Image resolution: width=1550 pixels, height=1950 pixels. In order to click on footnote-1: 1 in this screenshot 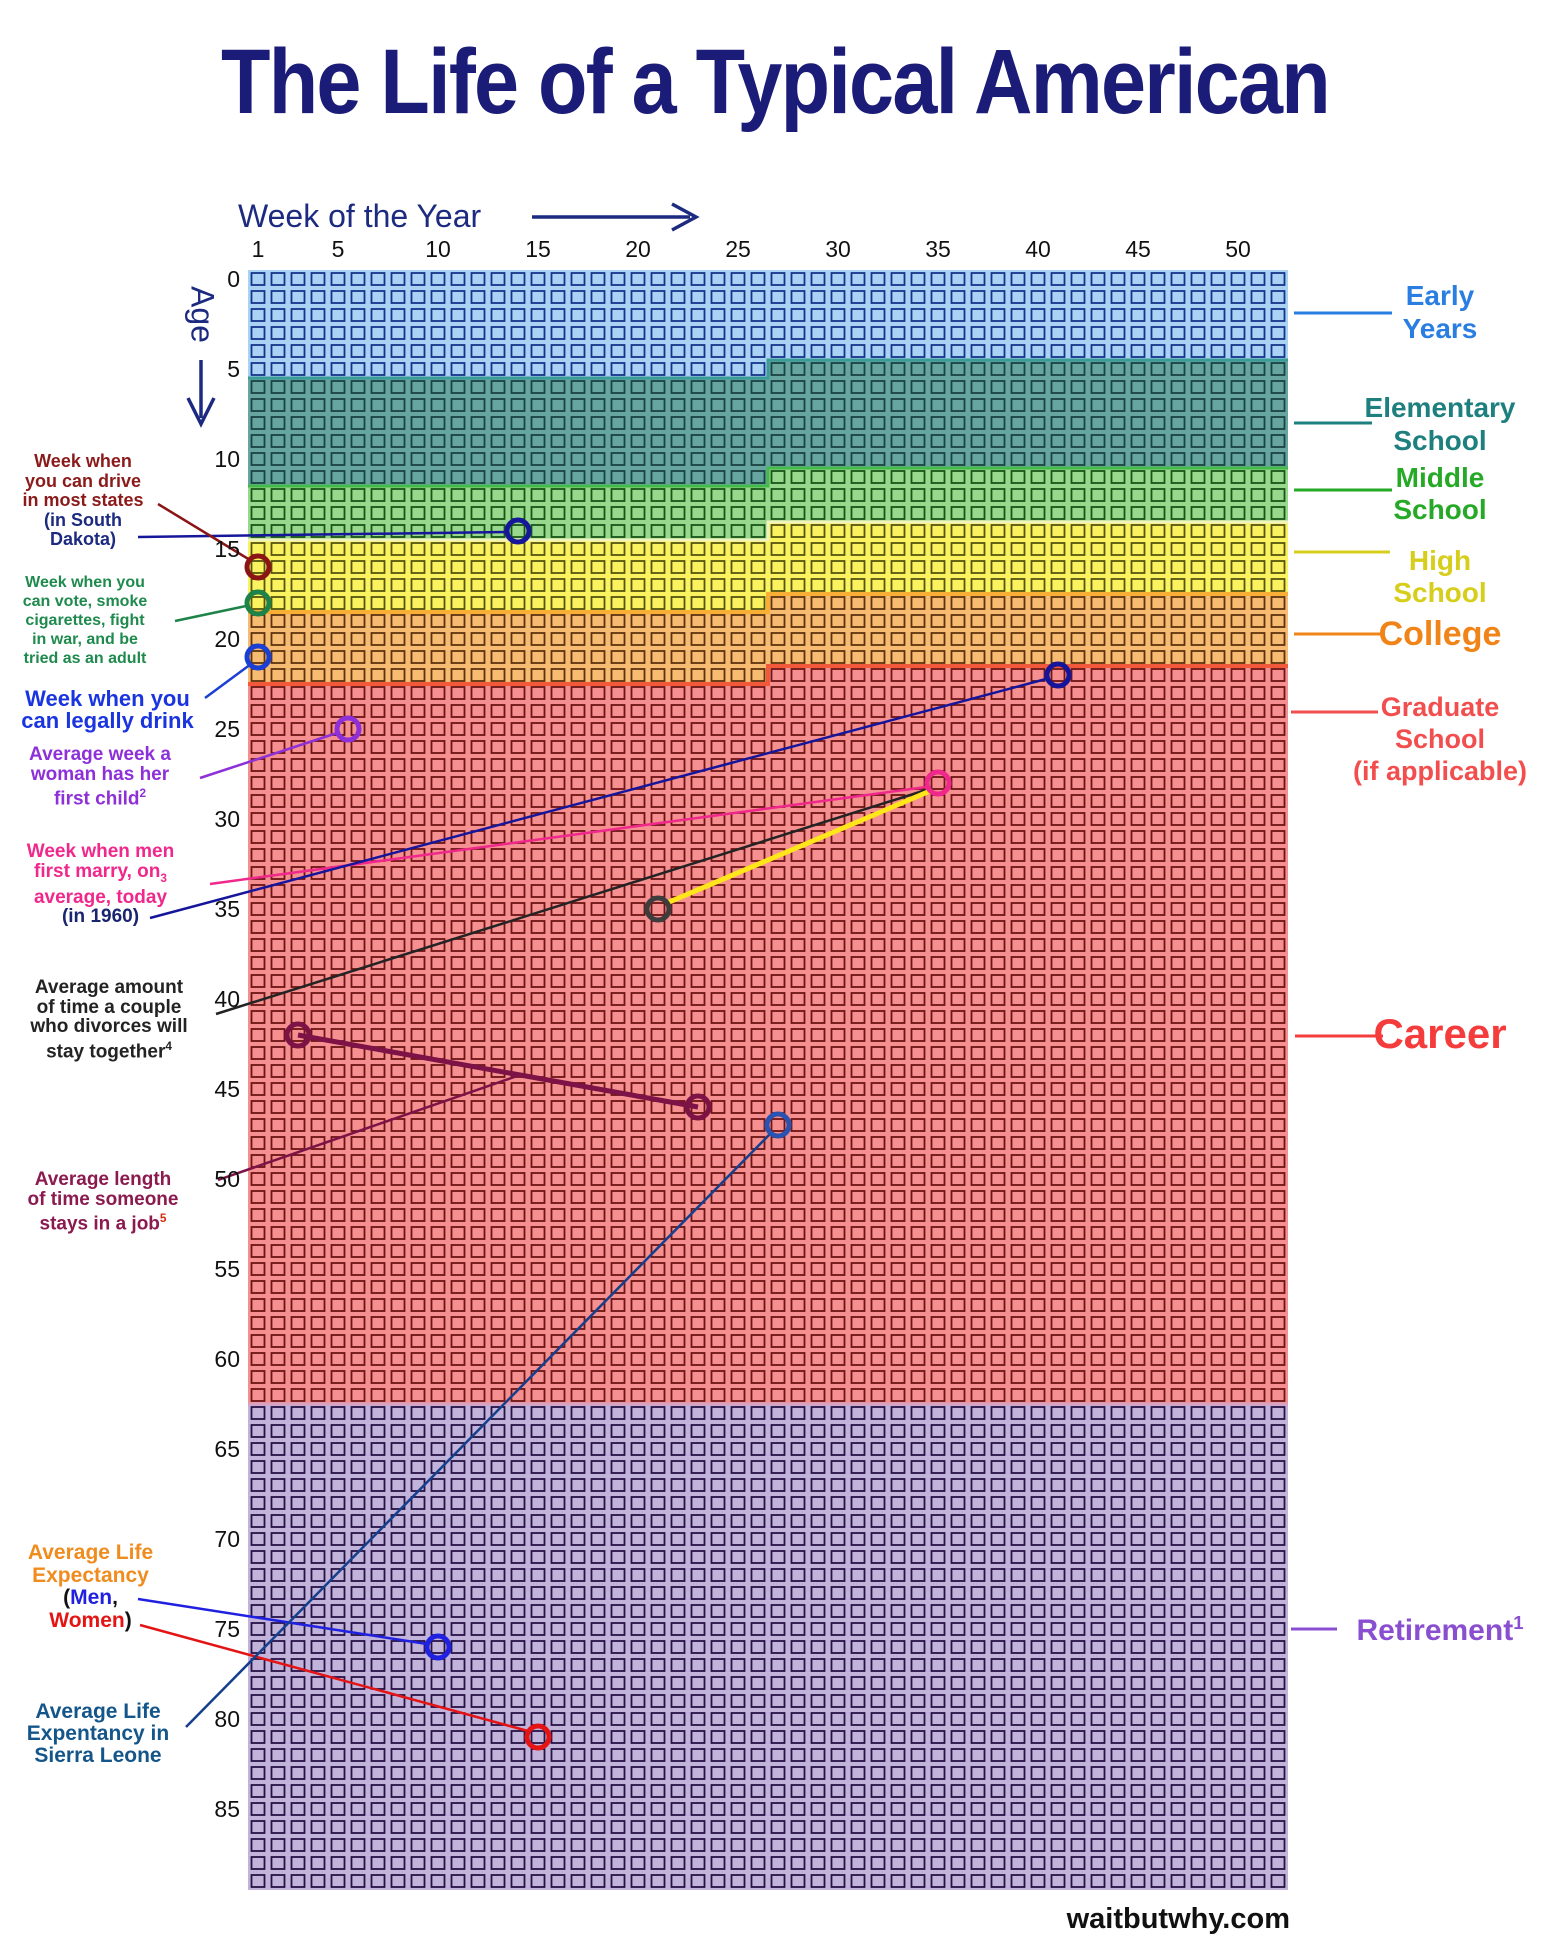, I will do `click(1518, 1622)`.